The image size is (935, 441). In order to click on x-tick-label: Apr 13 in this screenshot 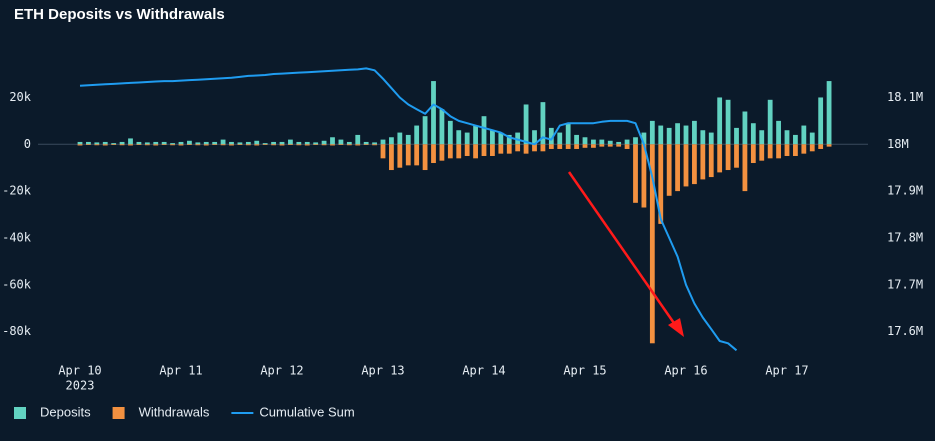, I will do `click(382, 371)`.